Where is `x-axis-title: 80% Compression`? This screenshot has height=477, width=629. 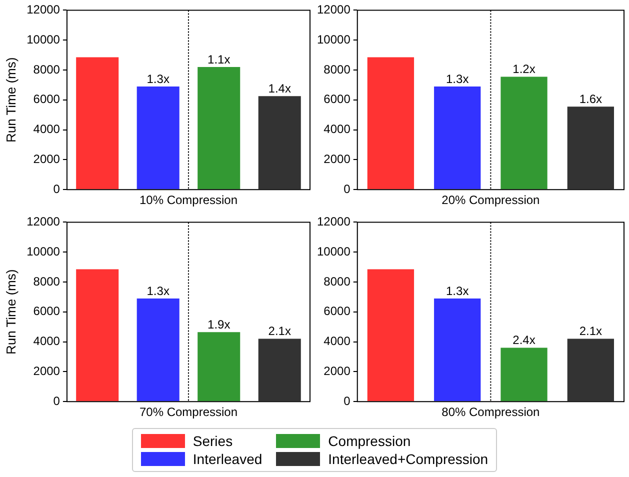
x-axis-title: 80% Compression is located at coordinates (491, 412).